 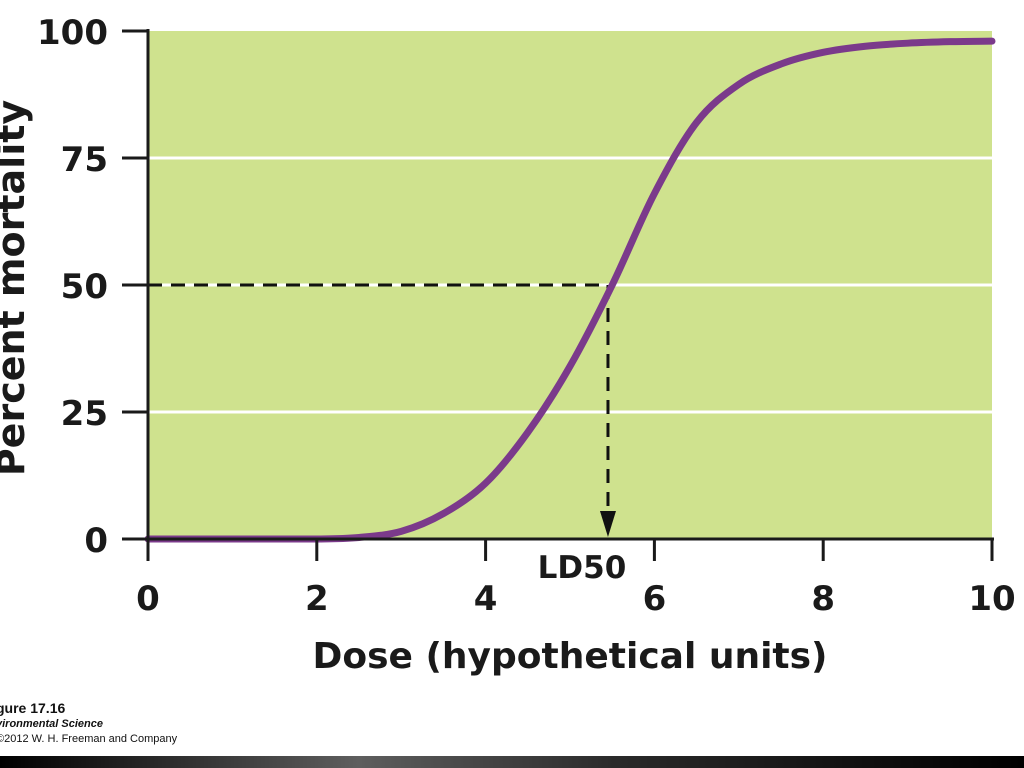 I want to click on x-tick-label-0: 0, so click(x=148, y=599).